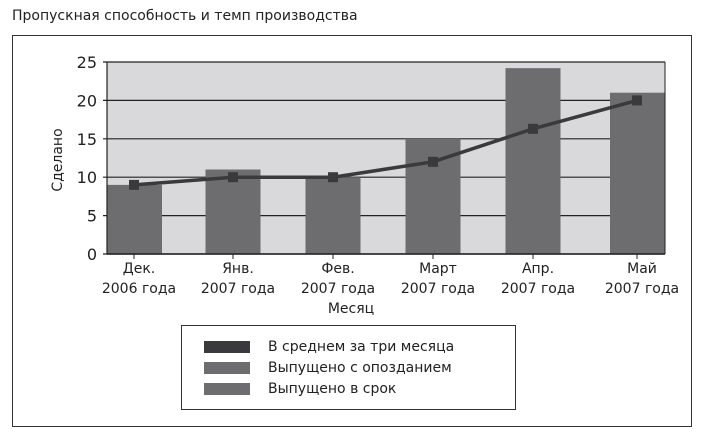 The width and height of the screenshot is (705, 439). What do you see at coordinates (227, 368) in the screenshot?
I see `legend-swatch-late` at bounding box center [227, 368].